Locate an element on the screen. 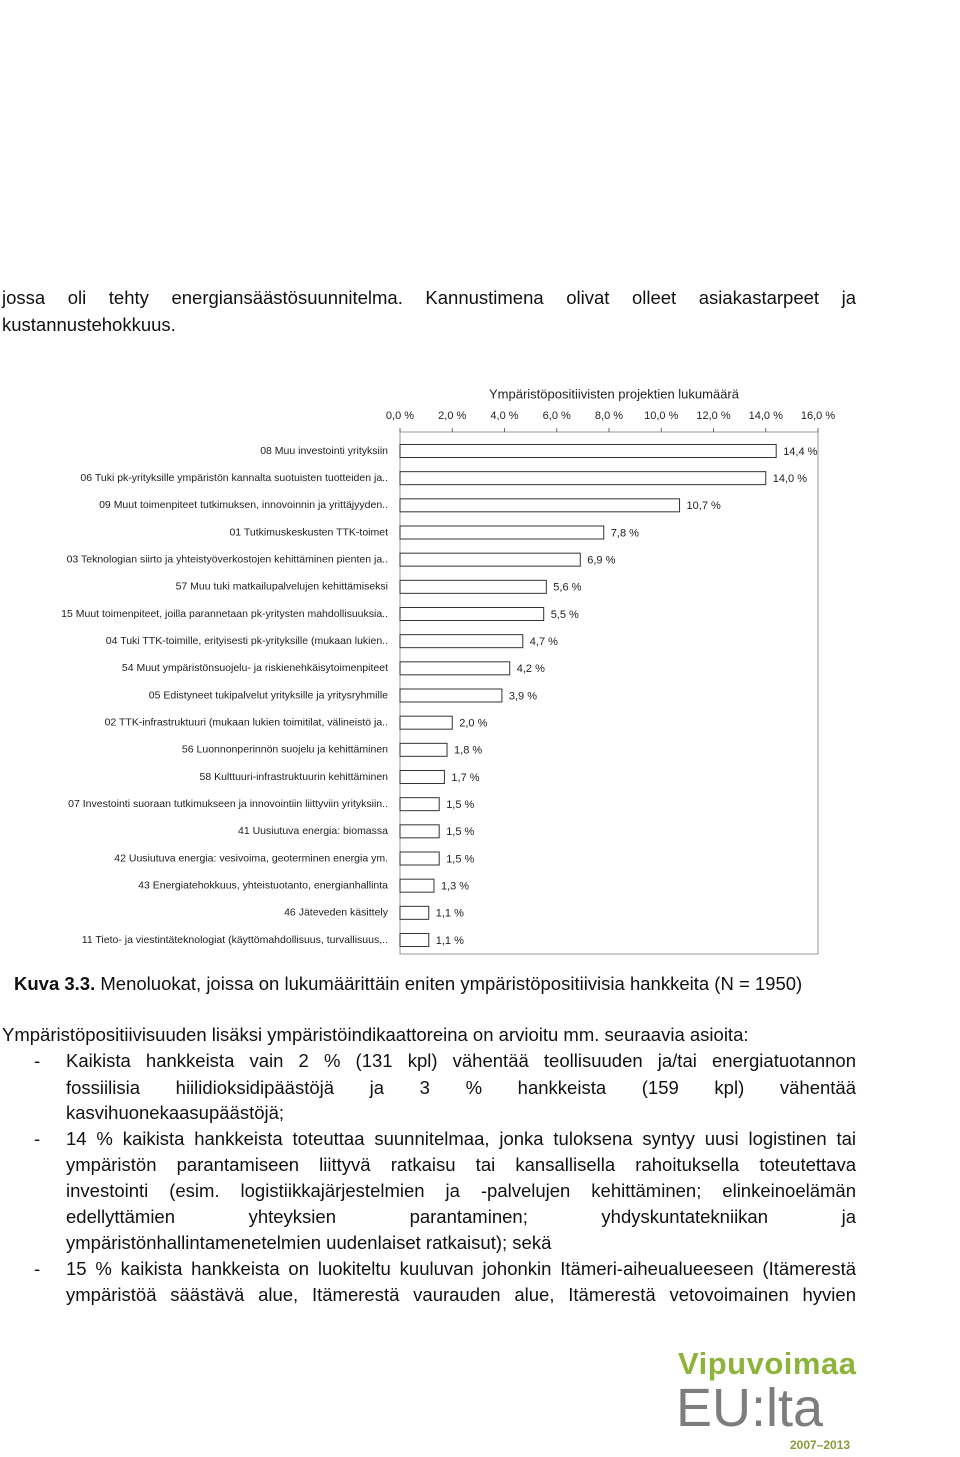 The image size is (960, 1457). value-label: 3,9 % is located at coordinates (523, 696).